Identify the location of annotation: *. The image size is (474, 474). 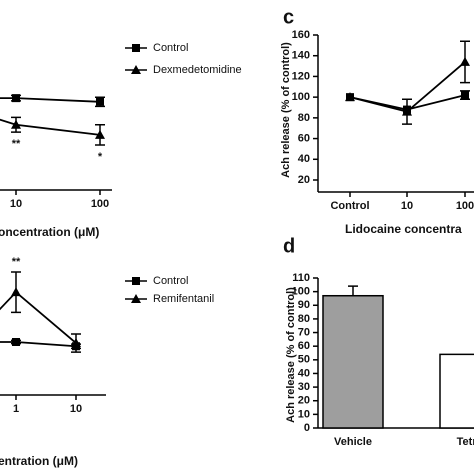
(100, 157).